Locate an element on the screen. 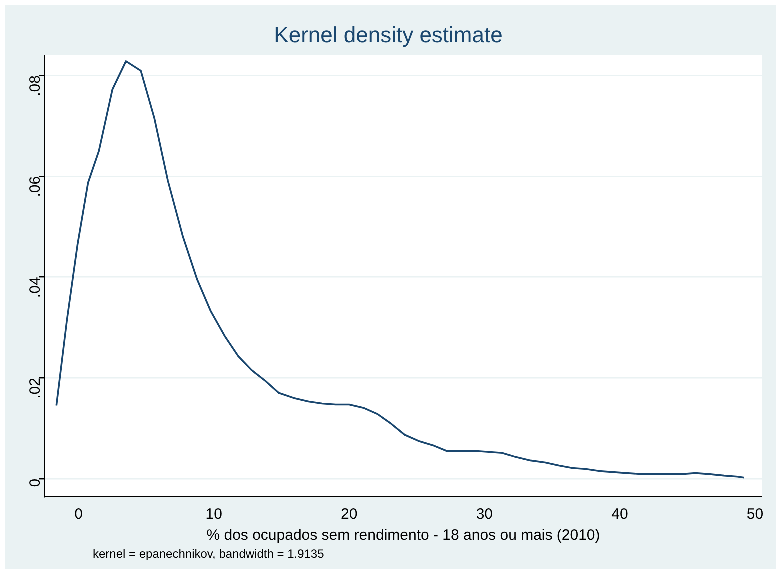 The height and width of the screenshot is (574, 781). y-tick-label: .08 is located at coordinates (35, 86).